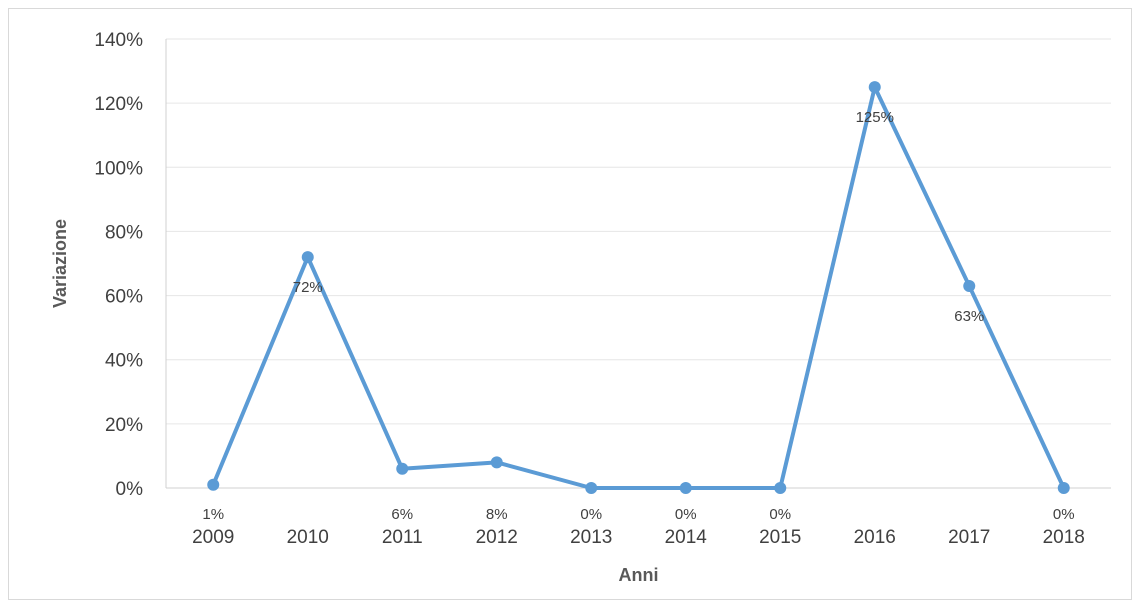  I want to click on x-tick-label: 2009, so click(213, 537).